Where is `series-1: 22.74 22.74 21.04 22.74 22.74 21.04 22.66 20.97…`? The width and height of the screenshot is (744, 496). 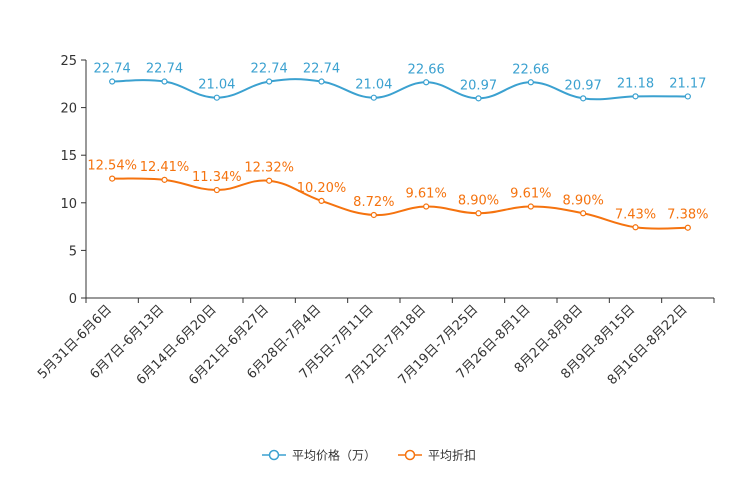
series-1: 22.74 22.74 21.04 22.74 22.74 21.04 22.66 20.97… is located at coordinates (400, 82).